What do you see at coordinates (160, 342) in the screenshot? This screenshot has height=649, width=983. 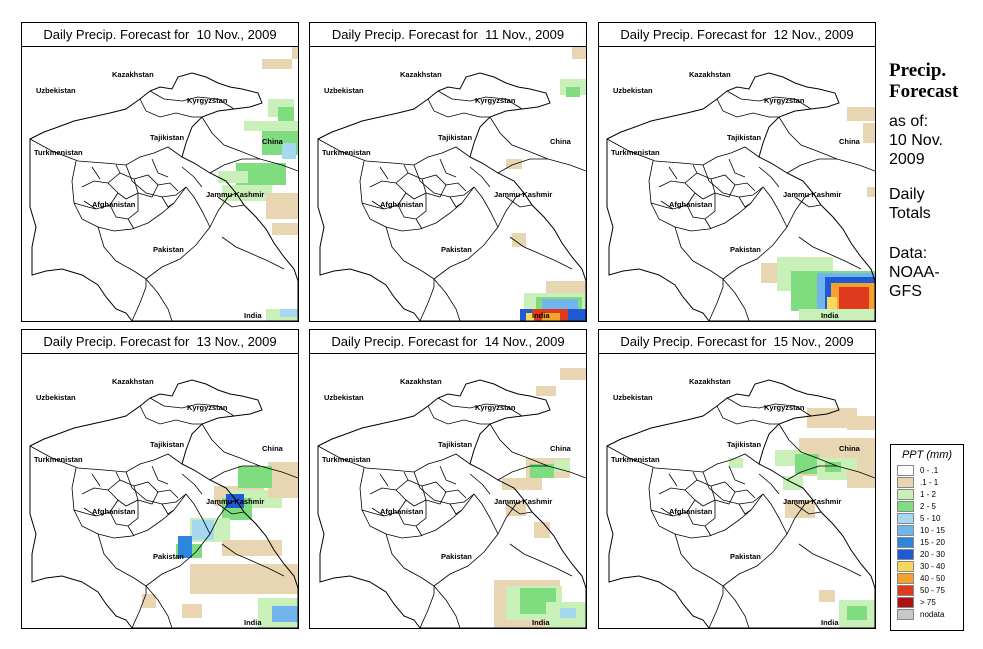 I see `panel-title: Daily Precip. Forecast for 13 Nov., 2009` at bounding box center [160, 342].